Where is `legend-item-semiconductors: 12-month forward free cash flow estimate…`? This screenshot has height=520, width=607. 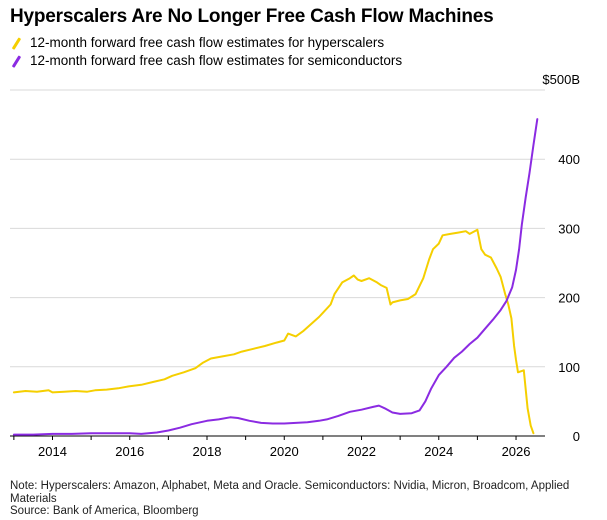 legend-item-semiconductors: 12-month forward free cash flow estimate… is located at coordinates (206, 61).